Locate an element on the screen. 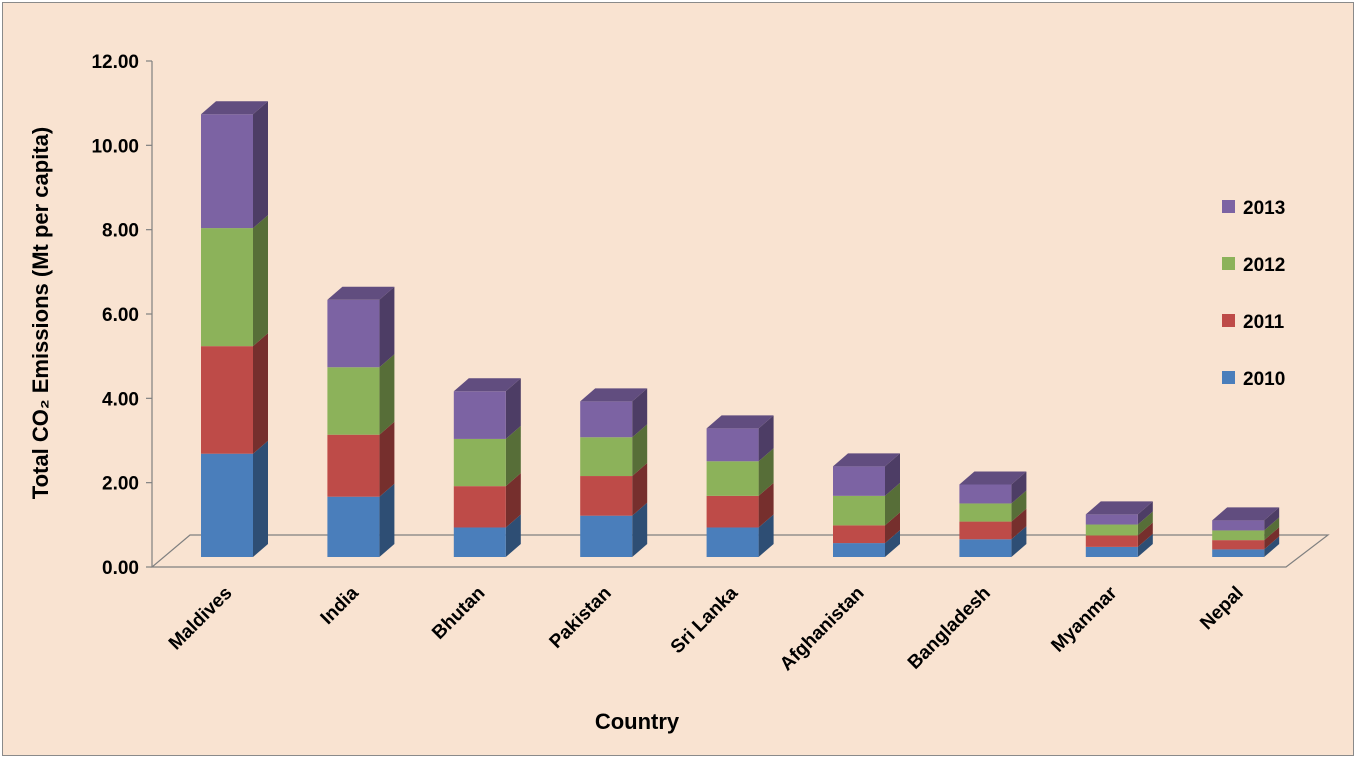 The width and height of the screenshot is (1358, 760). x-axis-title: Country is located at coordinates (637, 721).